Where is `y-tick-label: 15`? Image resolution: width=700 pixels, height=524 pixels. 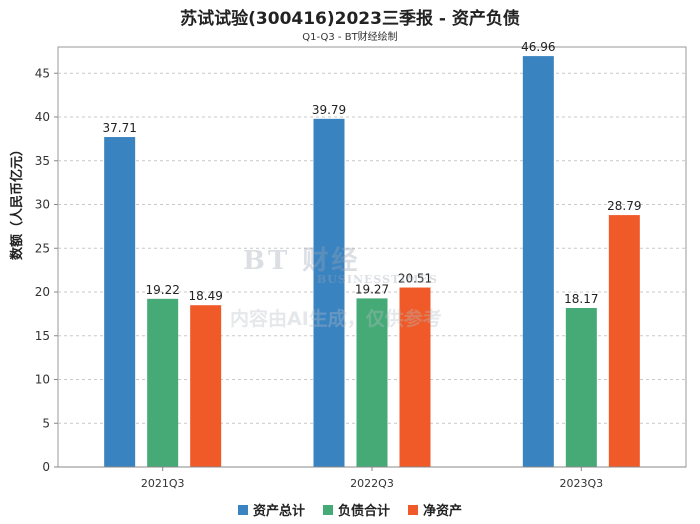
y-tick-label: 15 is located at coordinates (42, 336).